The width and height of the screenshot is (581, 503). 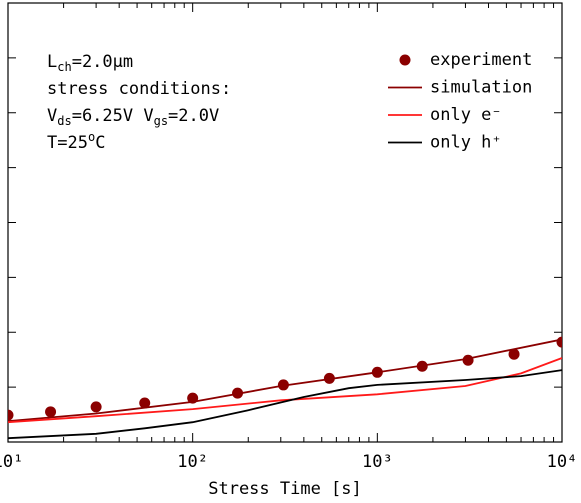 What do you see at coordinates (193, 116) in the screenshot?
I see `annotation-part: =2.0V` at bounding box center [193, 116].